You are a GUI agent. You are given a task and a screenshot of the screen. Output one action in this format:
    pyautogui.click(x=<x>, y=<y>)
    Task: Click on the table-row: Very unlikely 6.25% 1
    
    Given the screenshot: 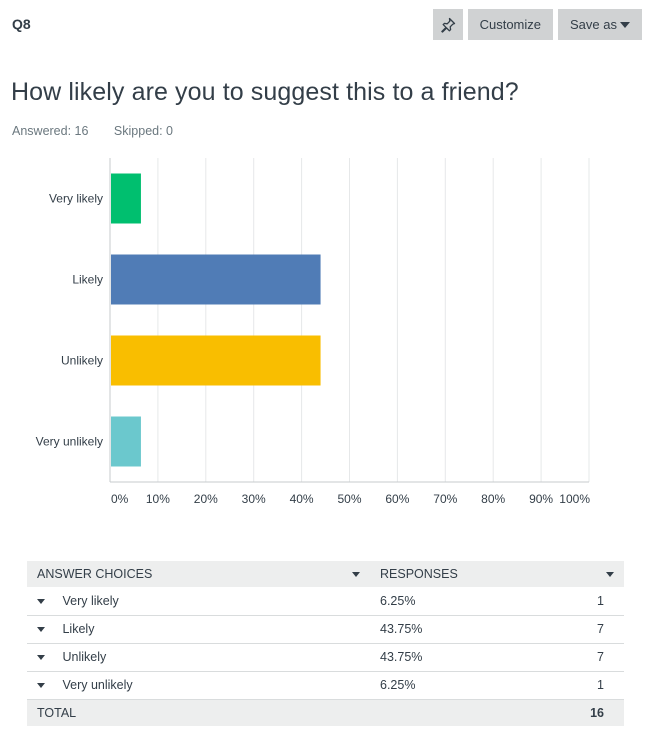 What is the action you would take?
    pyautogui.click(x=325, y=685)
    